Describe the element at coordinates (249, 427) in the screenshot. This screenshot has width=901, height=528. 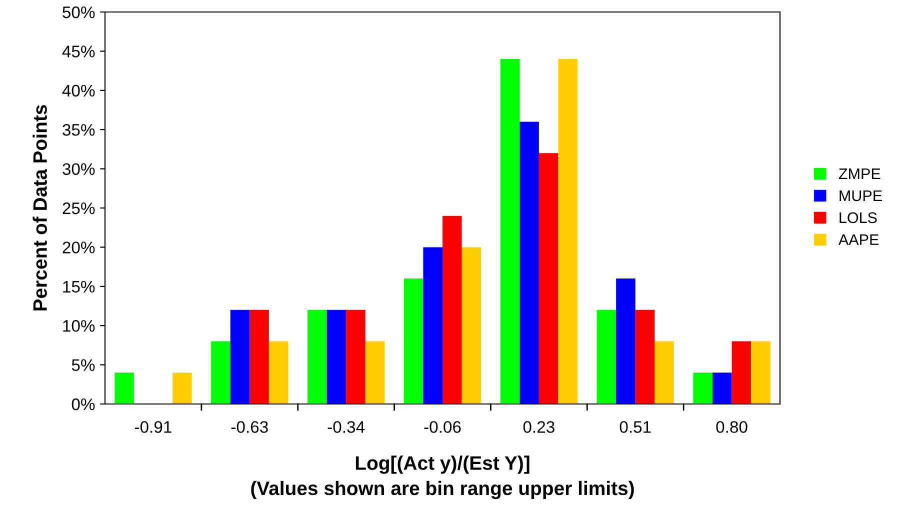
I see `x-tick-label: -0.63` at that location.